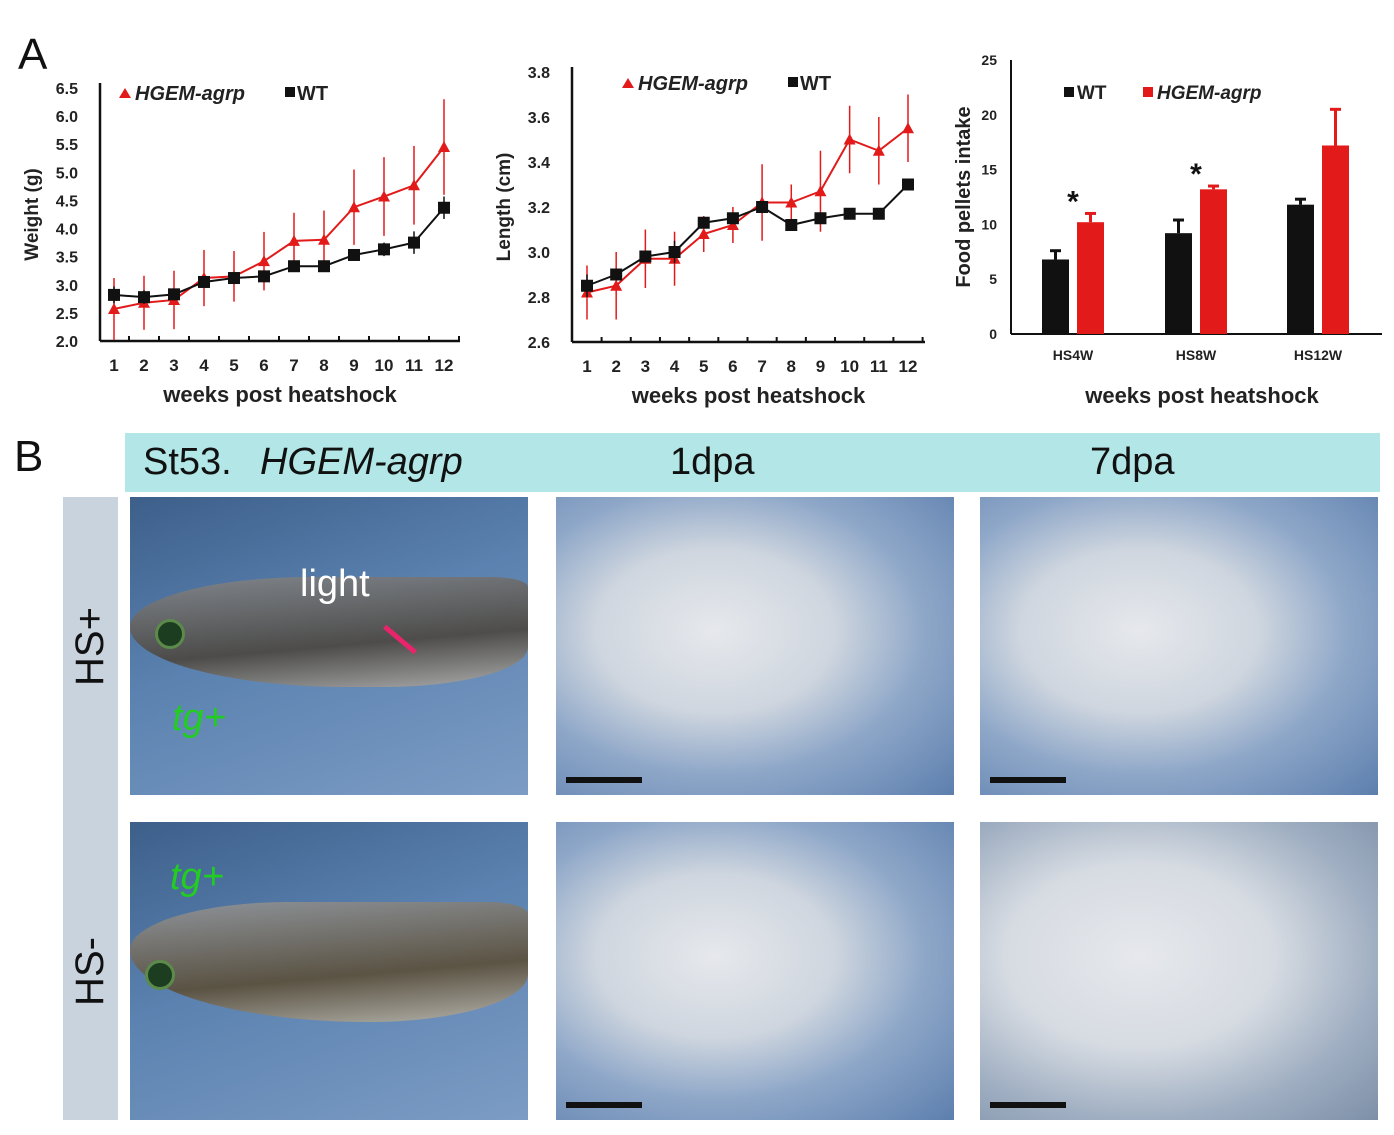  Describe the element at coordinates (989, 60) in the screenshot. I see `y-tick-label: 25` at that location.